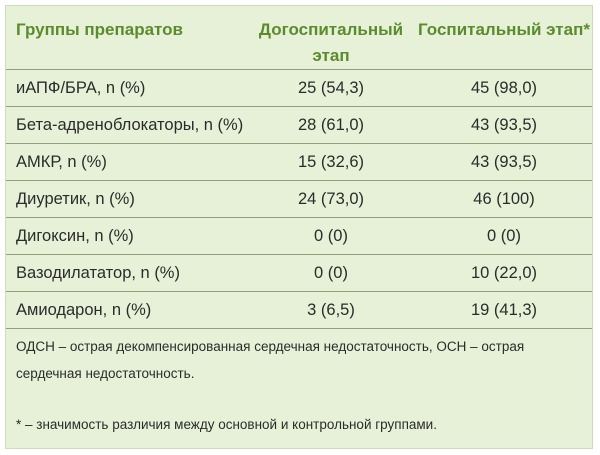 The image size is (600, 455). Describe the element at coordinates (504, 236) in the screenshot. I see `row-hospital: 0 (0)` at that location.